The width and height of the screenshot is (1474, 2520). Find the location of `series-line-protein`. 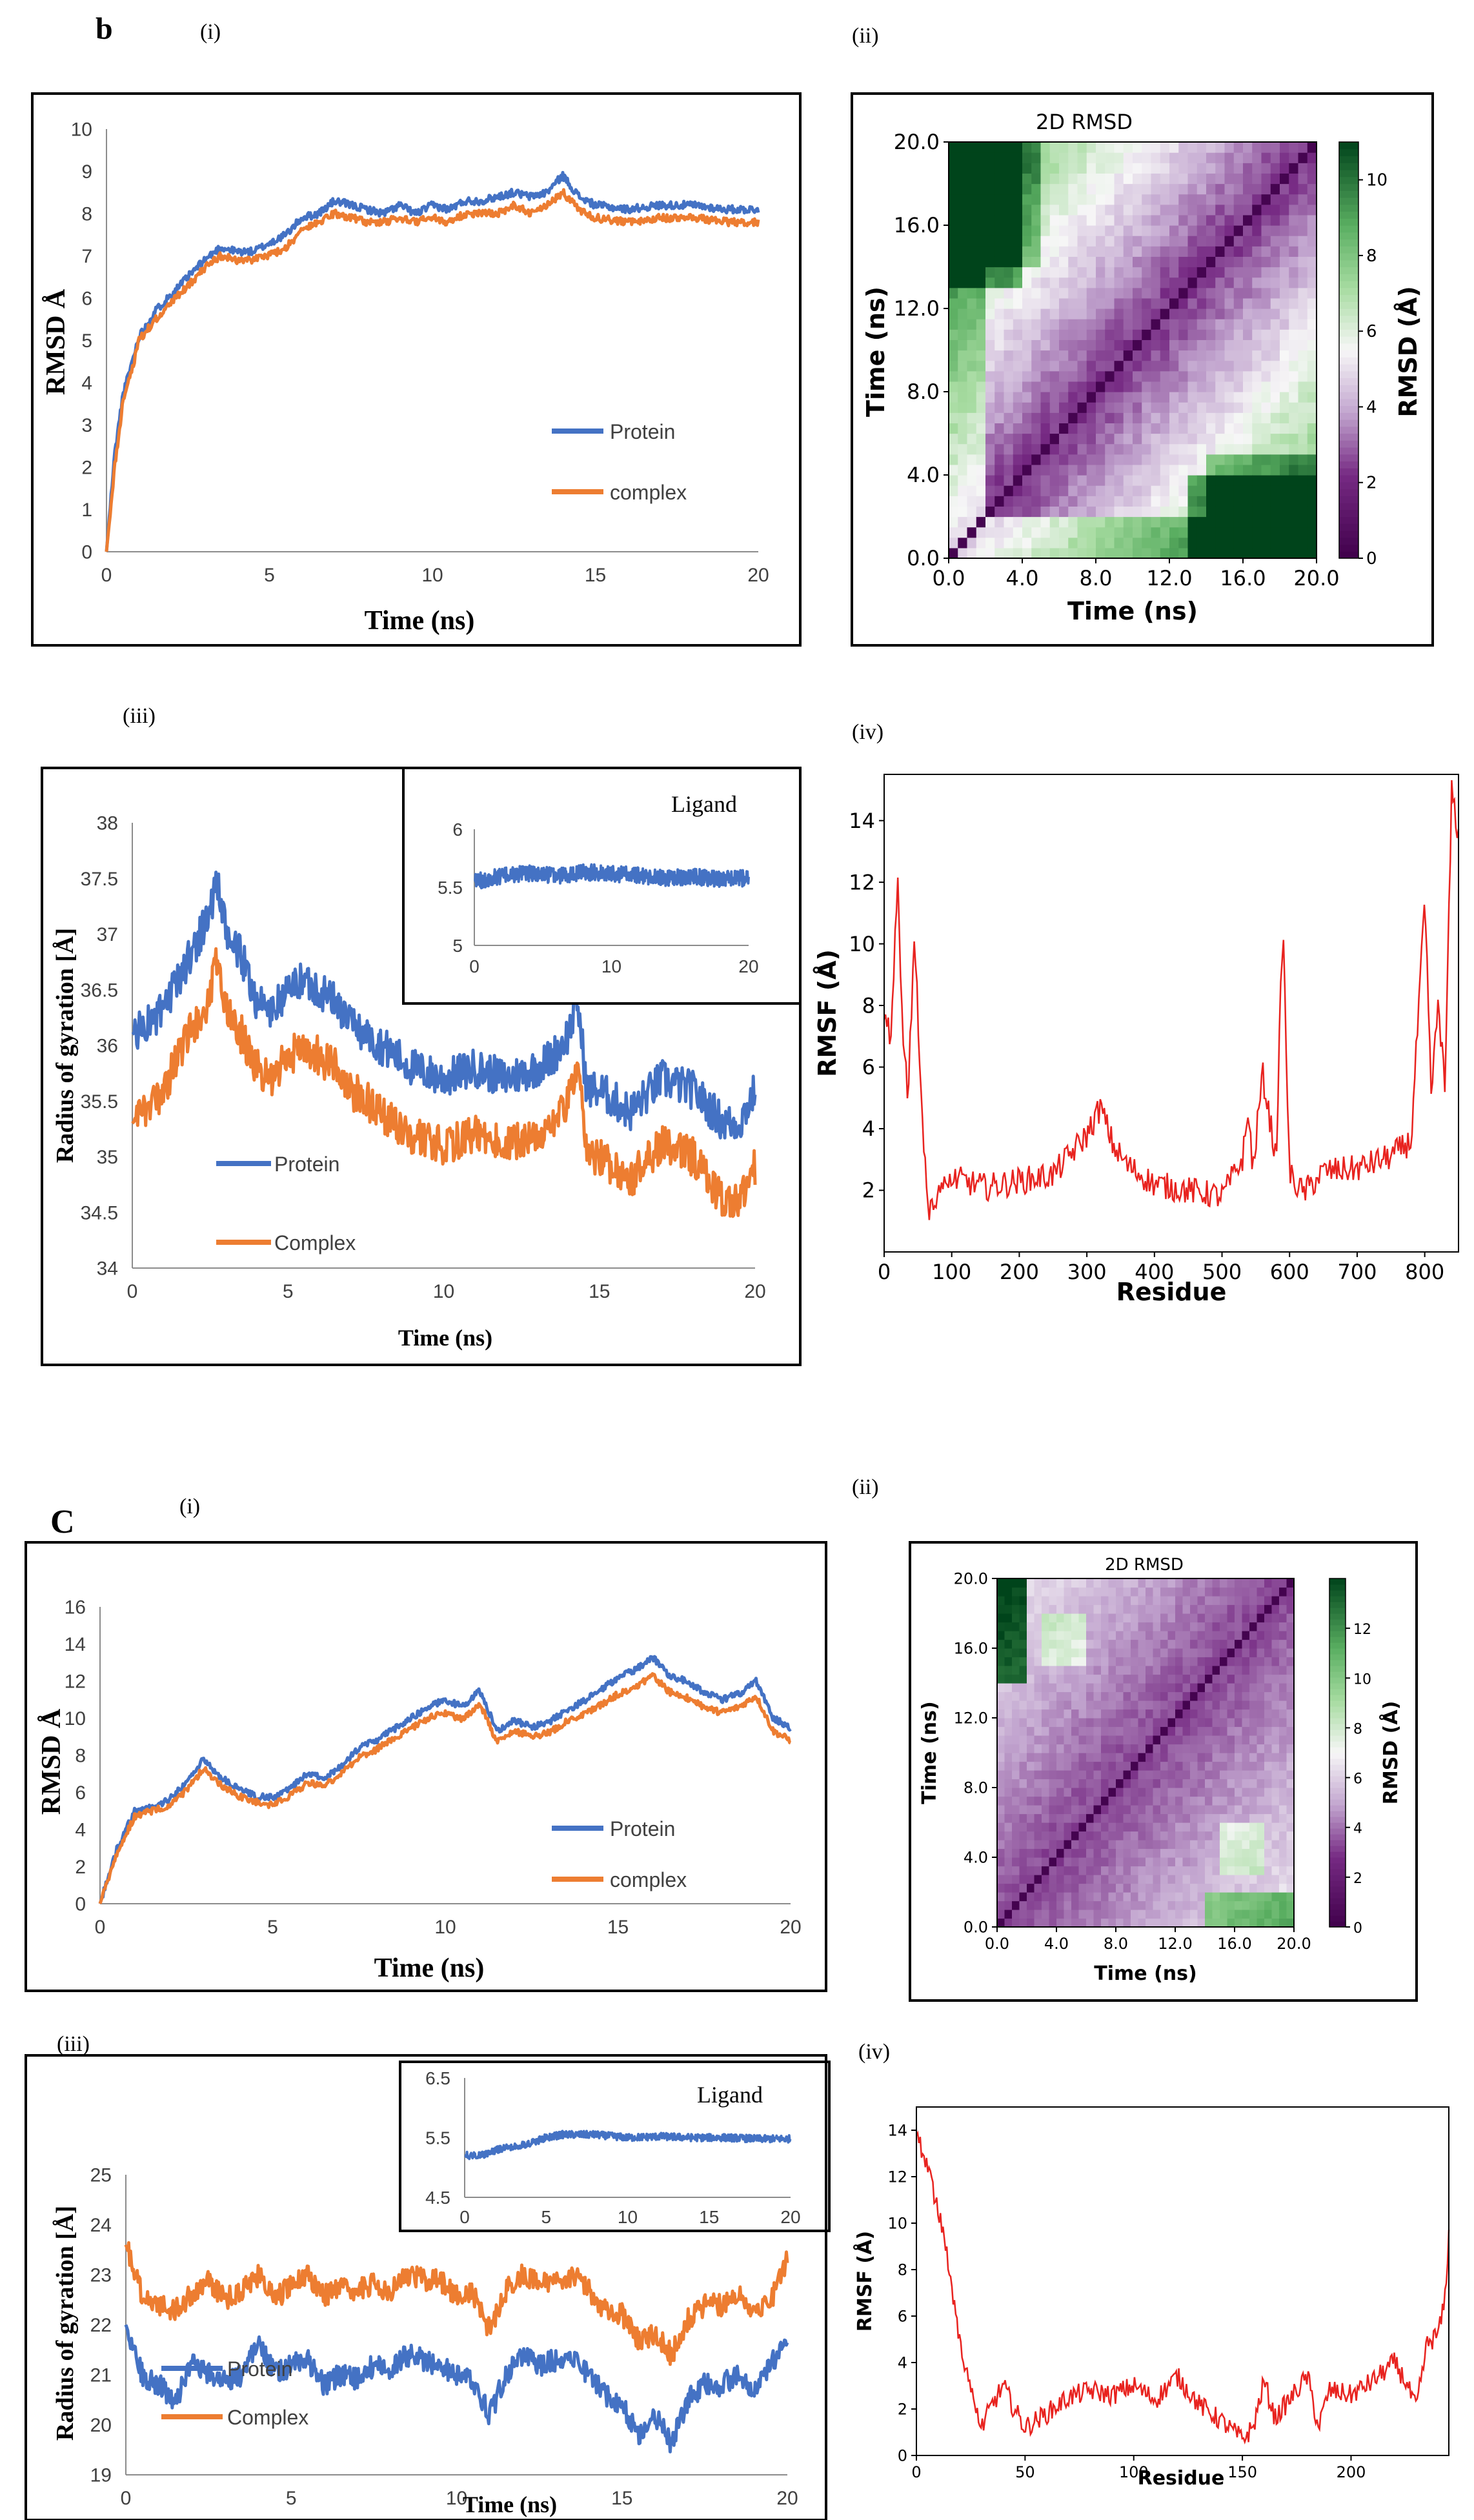

series-line-protein is located at coordinates (456, 2389).